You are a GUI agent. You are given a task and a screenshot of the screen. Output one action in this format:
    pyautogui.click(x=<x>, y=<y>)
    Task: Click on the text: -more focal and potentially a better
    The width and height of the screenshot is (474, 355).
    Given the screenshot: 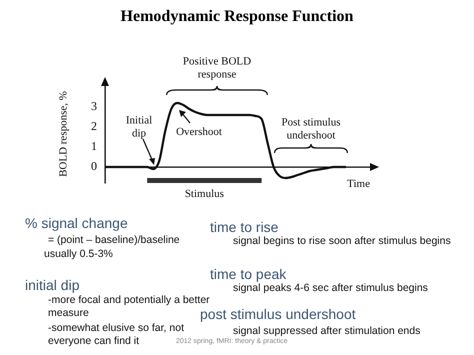 What is the action you would take?
    pyautogui.click(x=129, y=300)
    